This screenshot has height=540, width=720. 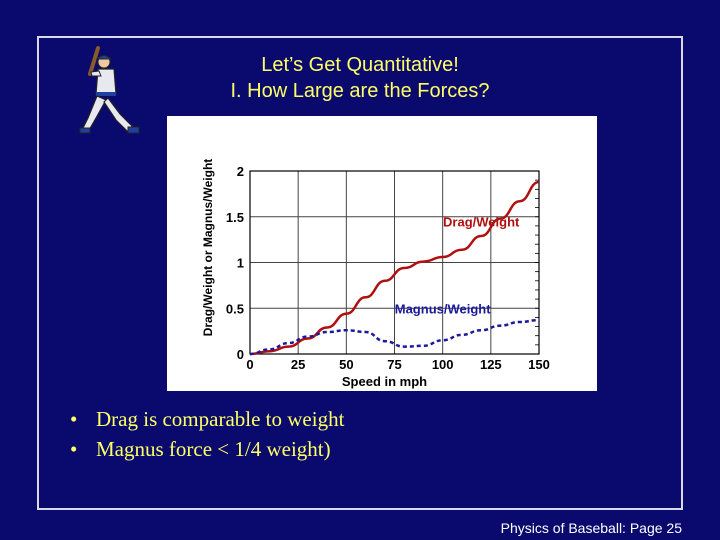 What do you see at coordinates (109, 90) in the screenshot?
I see `baseball-batter-icon` at bounding box center [109, 90].